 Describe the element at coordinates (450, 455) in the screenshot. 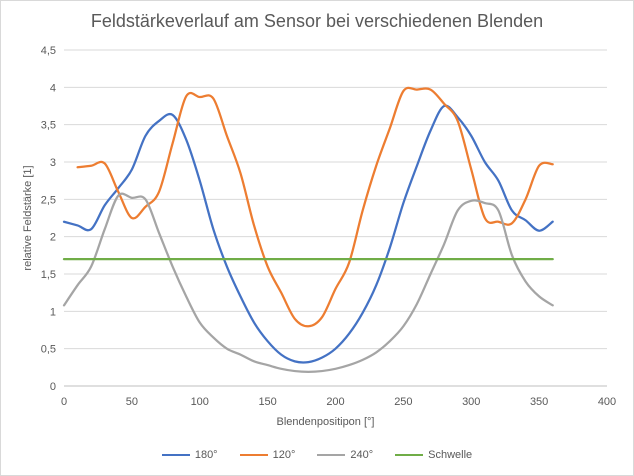

I see `legend-label: Schwelle` at that location.